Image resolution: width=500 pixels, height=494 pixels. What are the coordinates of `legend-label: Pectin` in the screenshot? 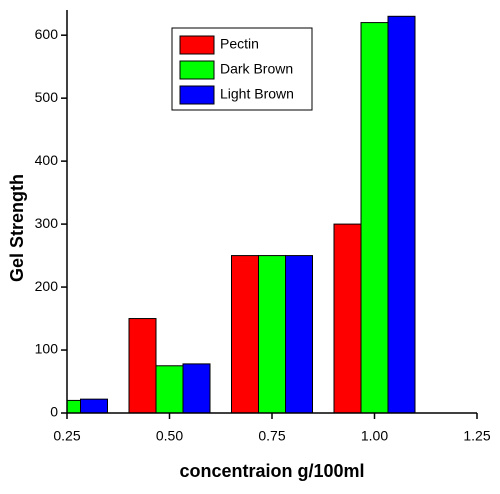 It's located at (239, 44).